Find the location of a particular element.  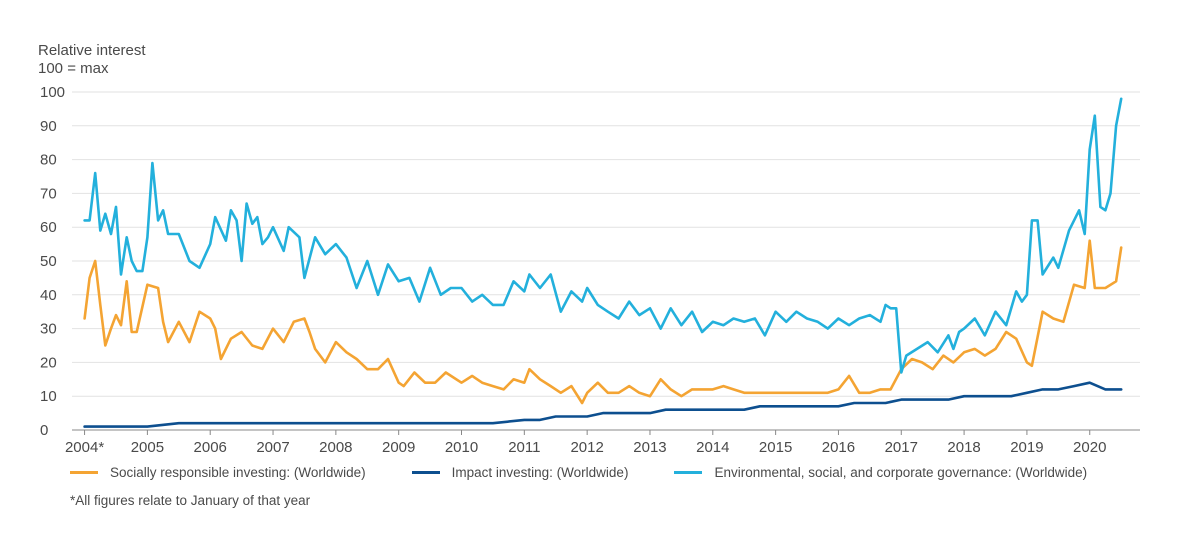

x-tick-label: 2012 is located at coordinates (586, 447).